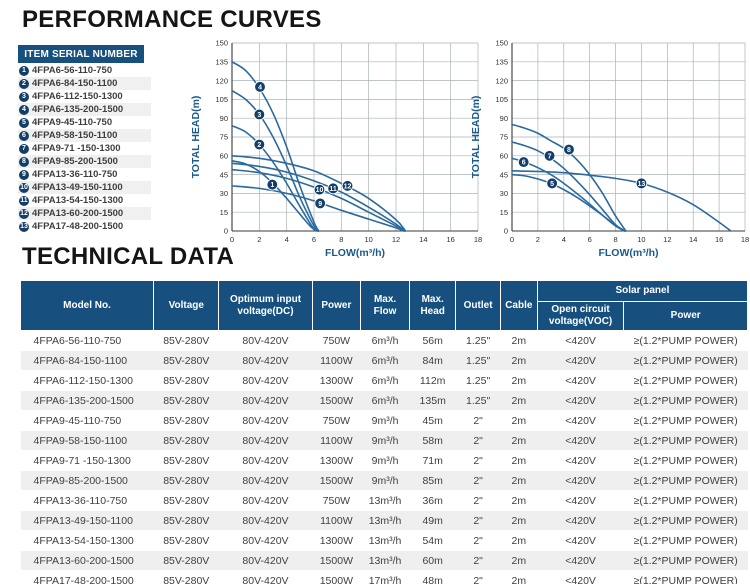  I want to click on table-cell: 135m, so click(432, 400).